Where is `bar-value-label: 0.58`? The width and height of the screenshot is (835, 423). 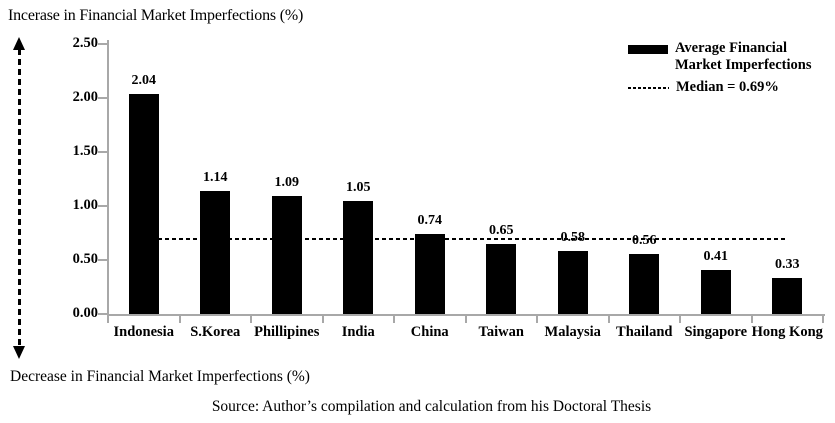
bar-value-label: 0.58 is located at coordinates (573, 238).